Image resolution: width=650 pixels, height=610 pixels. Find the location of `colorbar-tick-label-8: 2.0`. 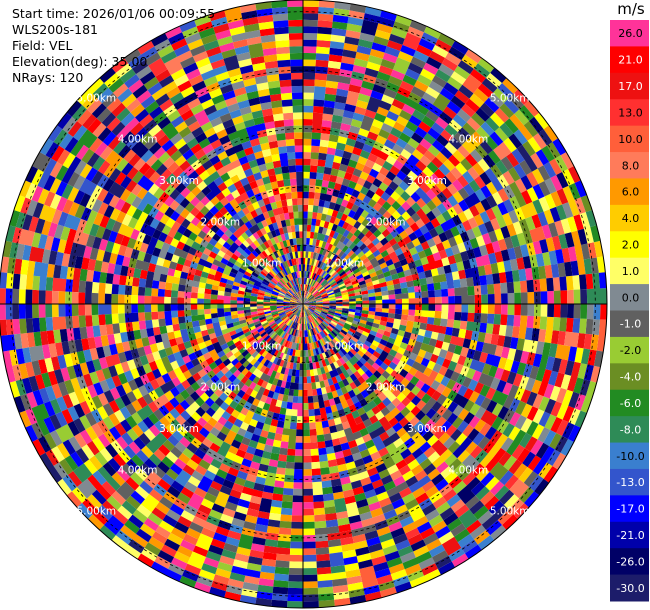

colorbar-tick-label-8: 2.0 is located at coordinates (631, 245).